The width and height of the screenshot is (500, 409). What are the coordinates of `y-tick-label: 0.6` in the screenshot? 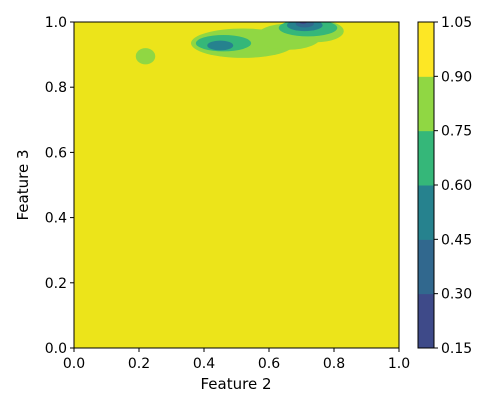 It's located at (56, 153).